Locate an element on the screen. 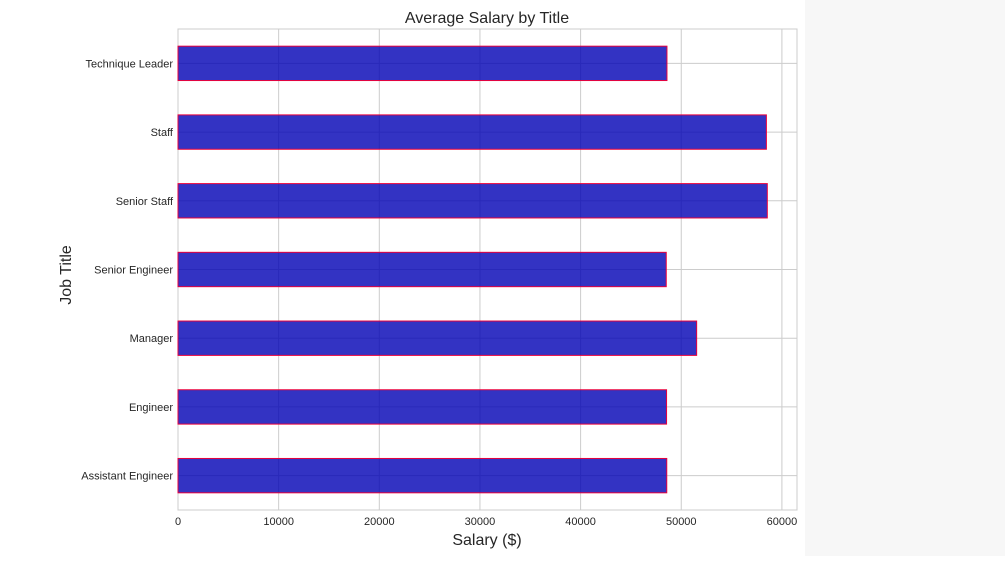  y-tick-label: Assistant Engineer is located at coordinates (127, 477).